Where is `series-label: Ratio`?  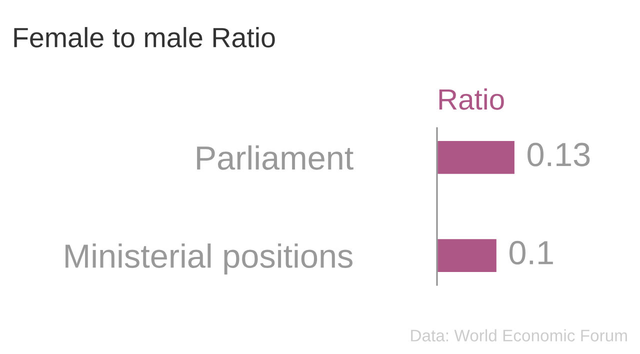
series-label: Ratio is located at coordinates (471, 99).